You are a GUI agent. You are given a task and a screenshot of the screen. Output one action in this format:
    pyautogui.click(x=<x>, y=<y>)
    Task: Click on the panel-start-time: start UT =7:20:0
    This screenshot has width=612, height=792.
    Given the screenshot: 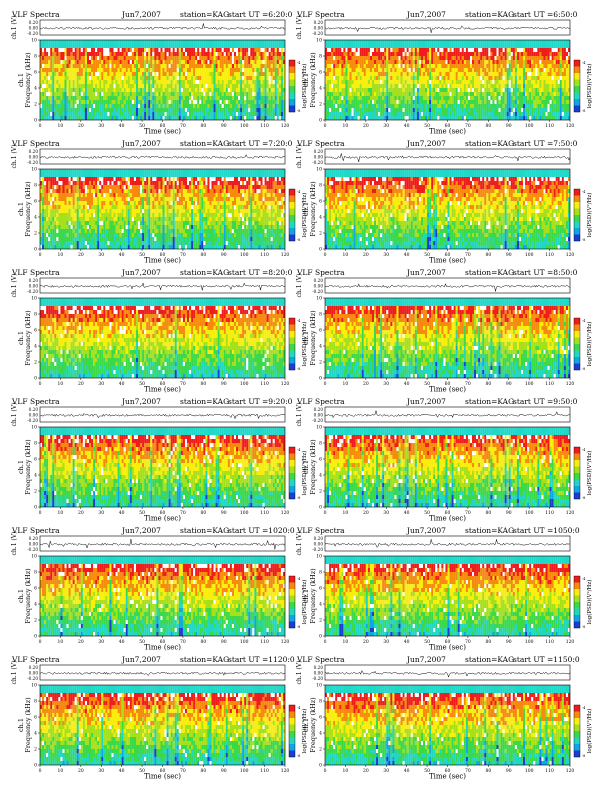 What is the action you would take?
    pyautogui.click(x=260, y=143)
    